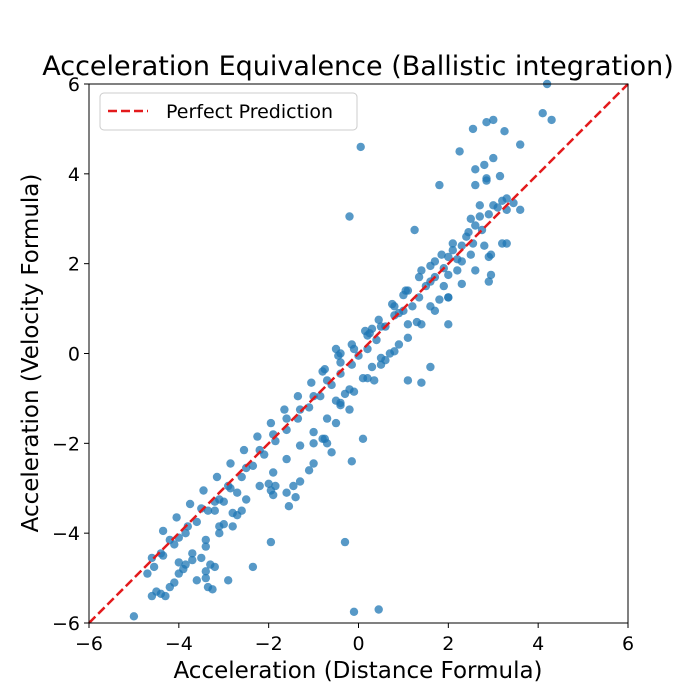 The image size is (700, 700). I want to click on legend-label-perfect-prediction: Perfect Prediction, so click(249, 112).